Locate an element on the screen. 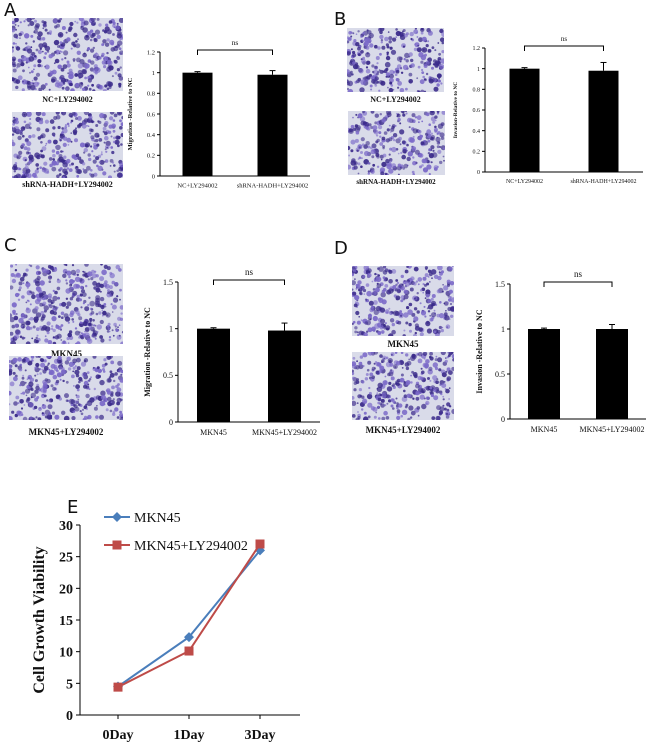 This screenshot has width=650, height=745. micrograph-b-top is located at coordinates (395, 60).